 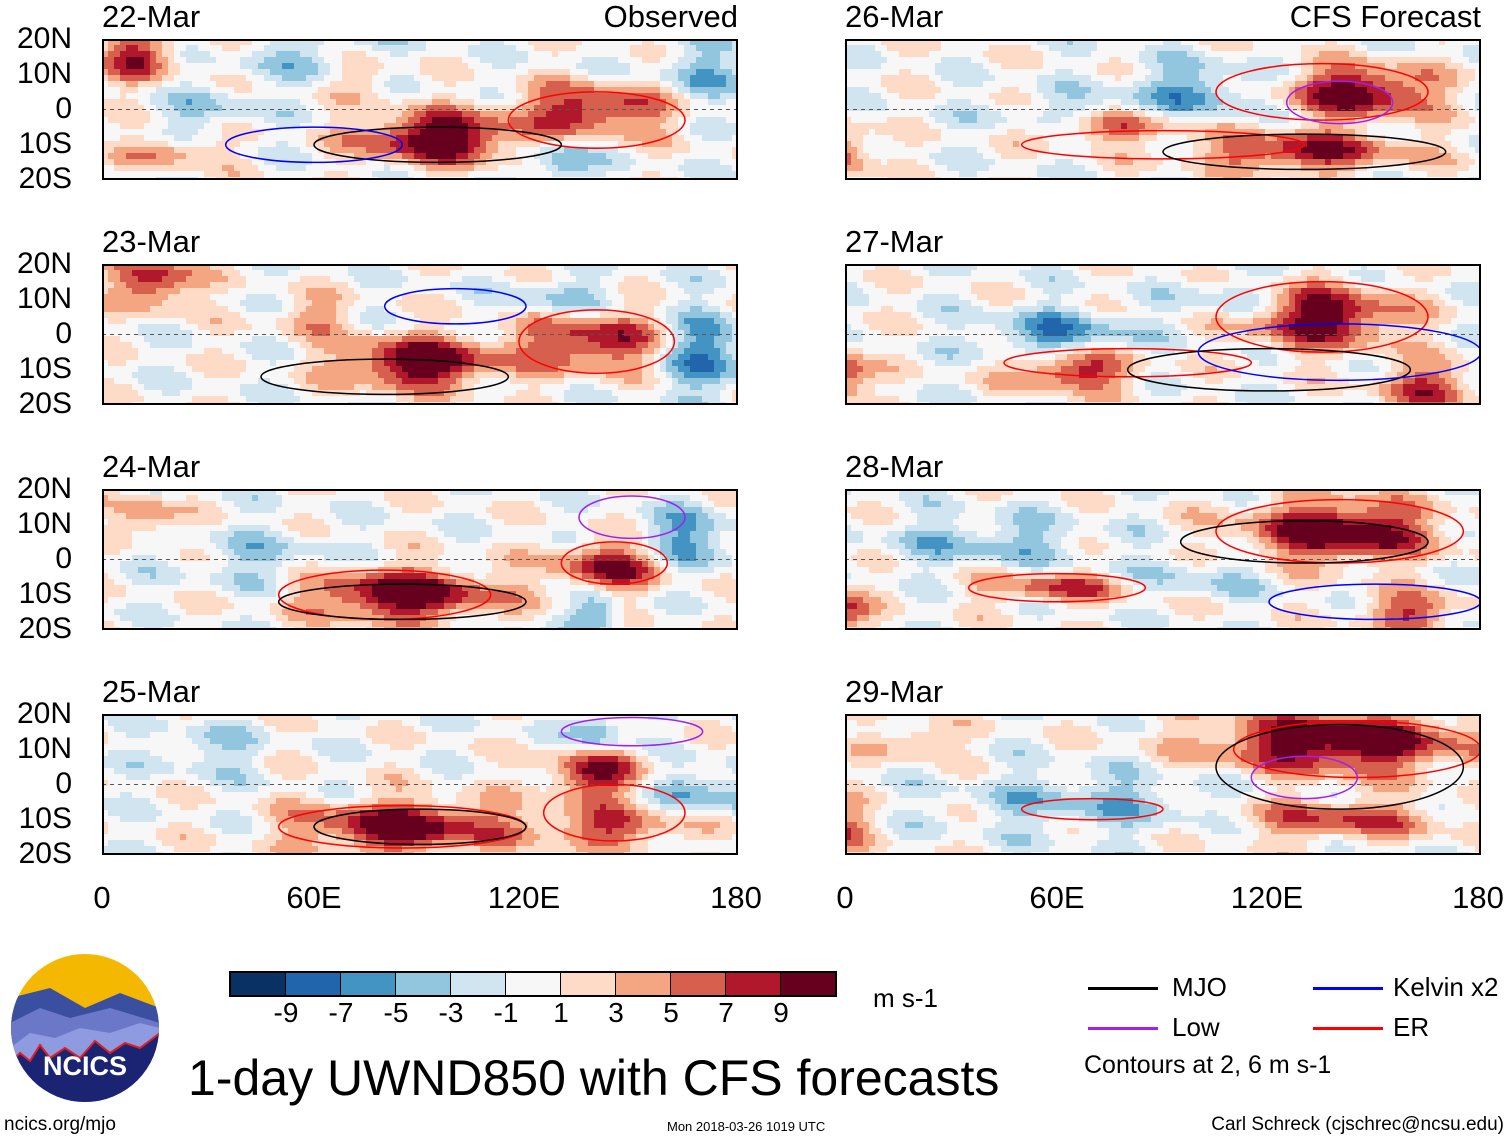 What do you see at coordinates (1123, 988) in the screenshot?
I see `legend-line-mjo` at bounding box center [1123, 988].